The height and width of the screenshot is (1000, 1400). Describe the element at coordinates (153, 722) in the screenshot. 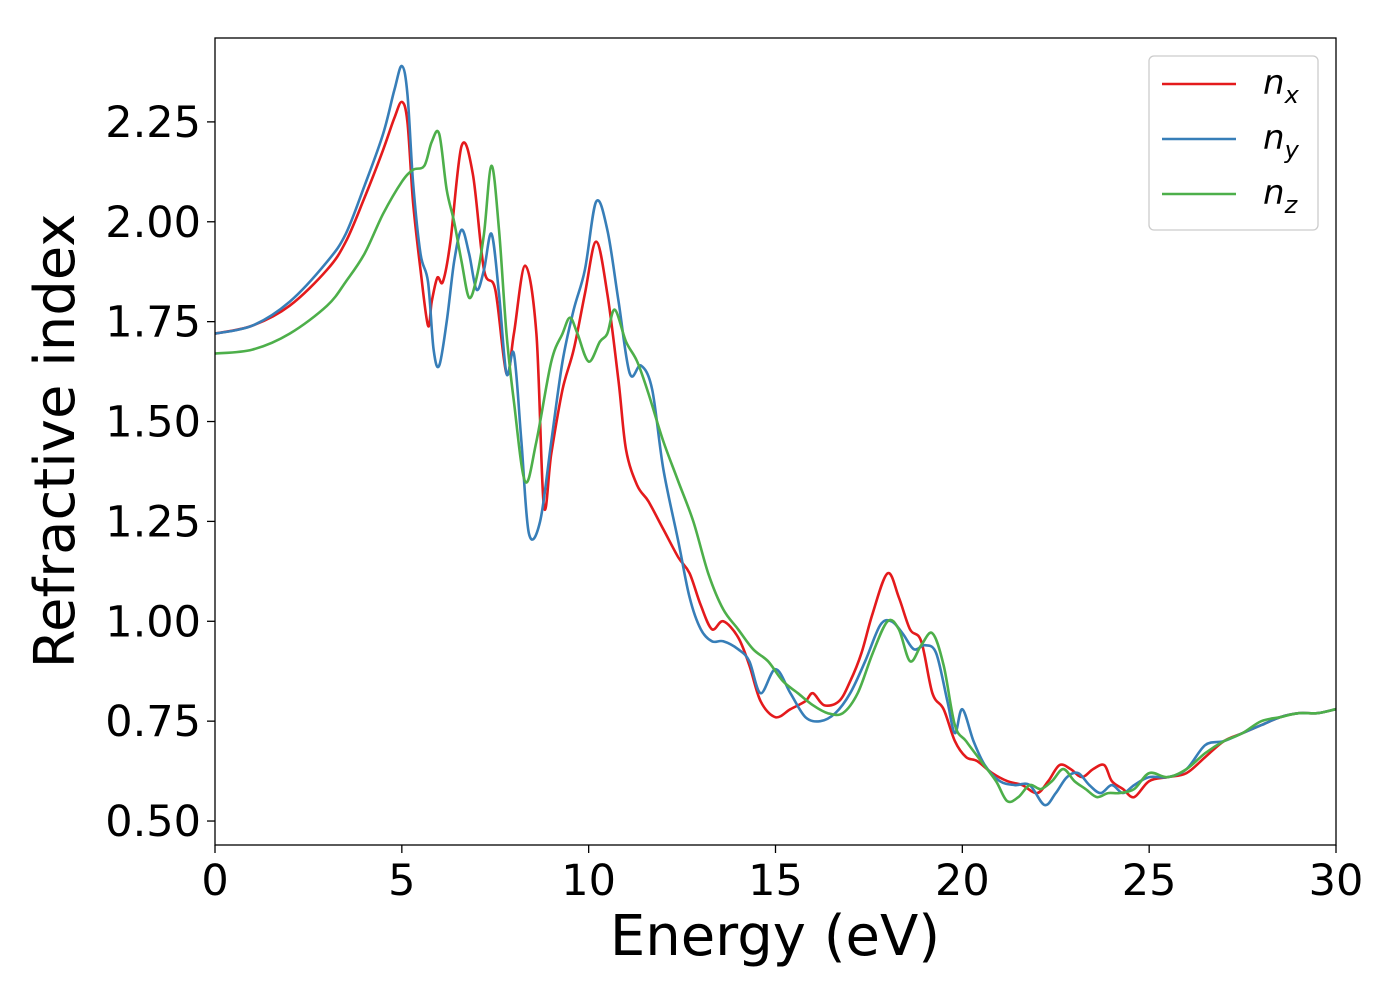

I see `y-tick-label: 0.75` at that location.